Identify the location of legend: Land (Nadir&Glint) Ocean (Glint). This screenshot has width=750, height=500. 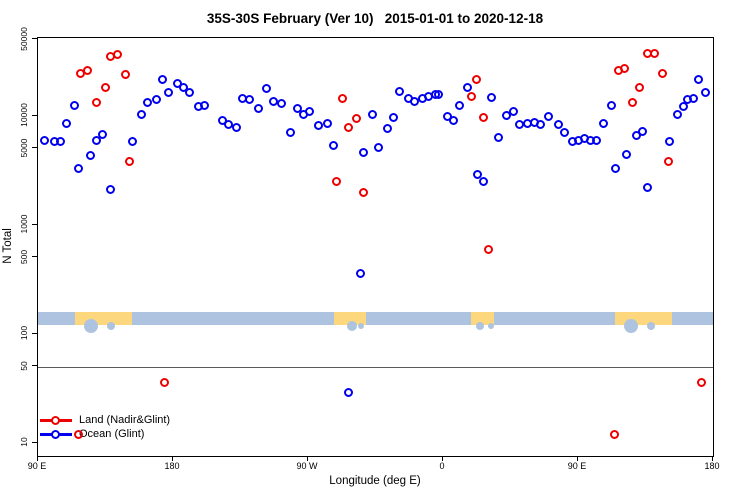
(105, 427).